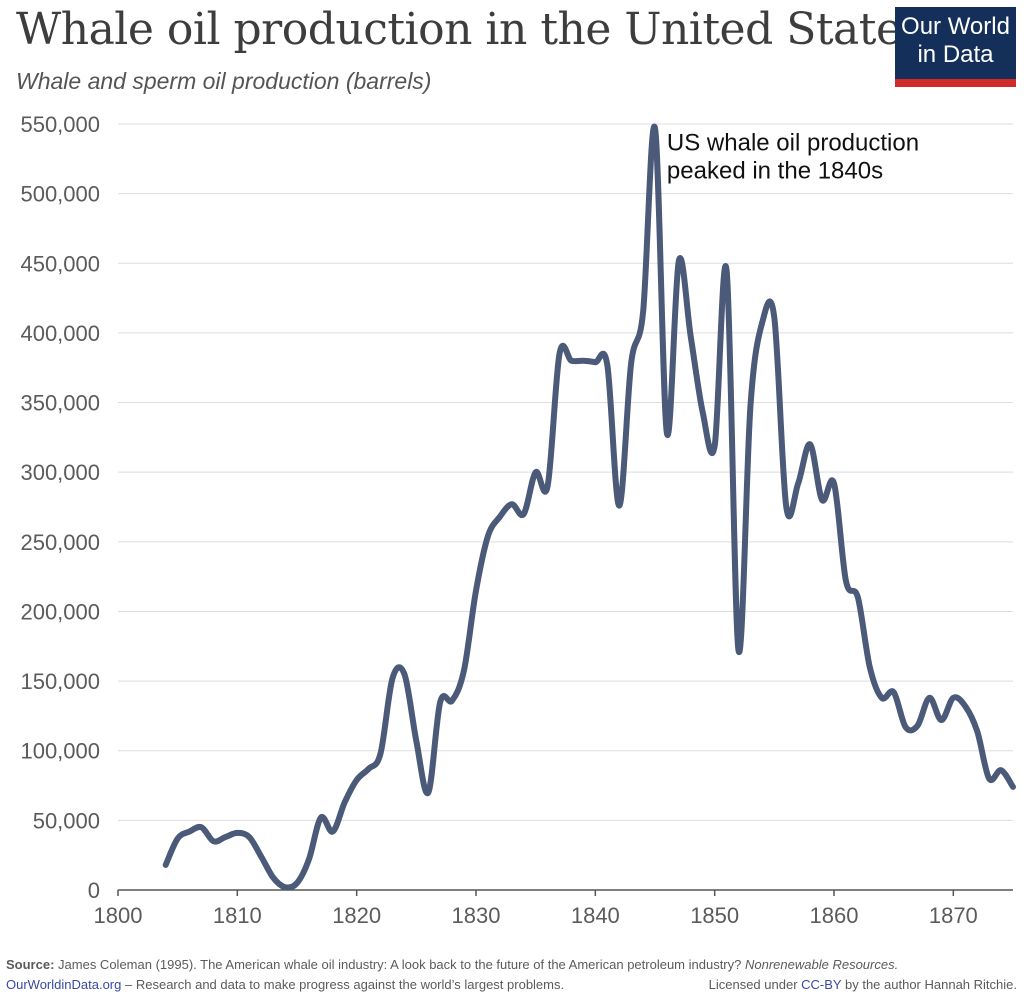 The height and width of the screenshot is (1005, 1027). Describe the element at coordinates (834, 915) in the screenshot. I see `x-tick-label: 1860` at that location.